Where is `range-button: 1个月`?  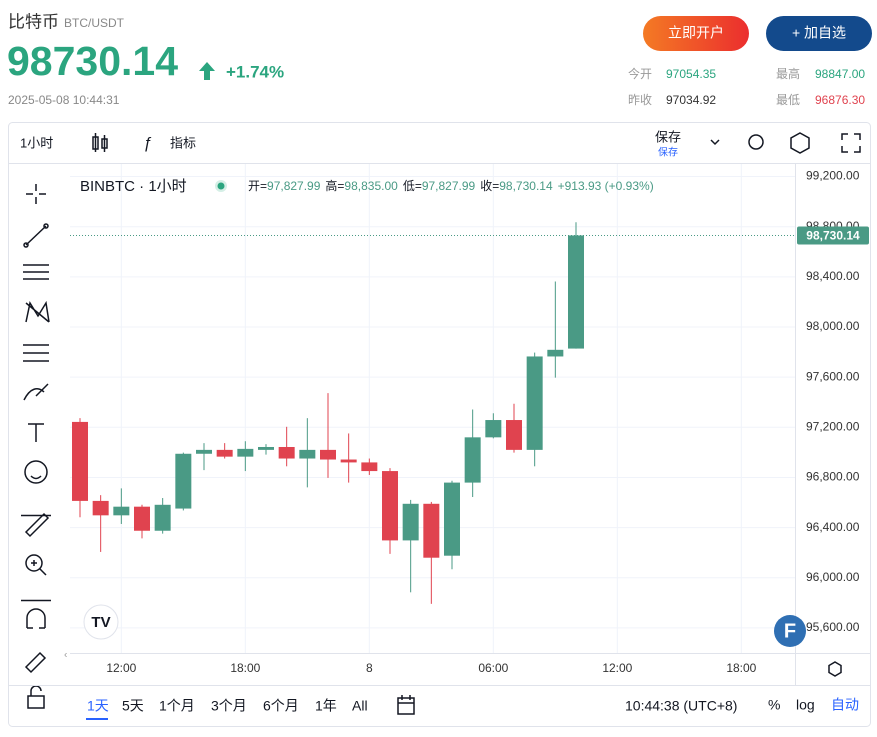 range-button: 1个月 is located at coordinates (177, 706).